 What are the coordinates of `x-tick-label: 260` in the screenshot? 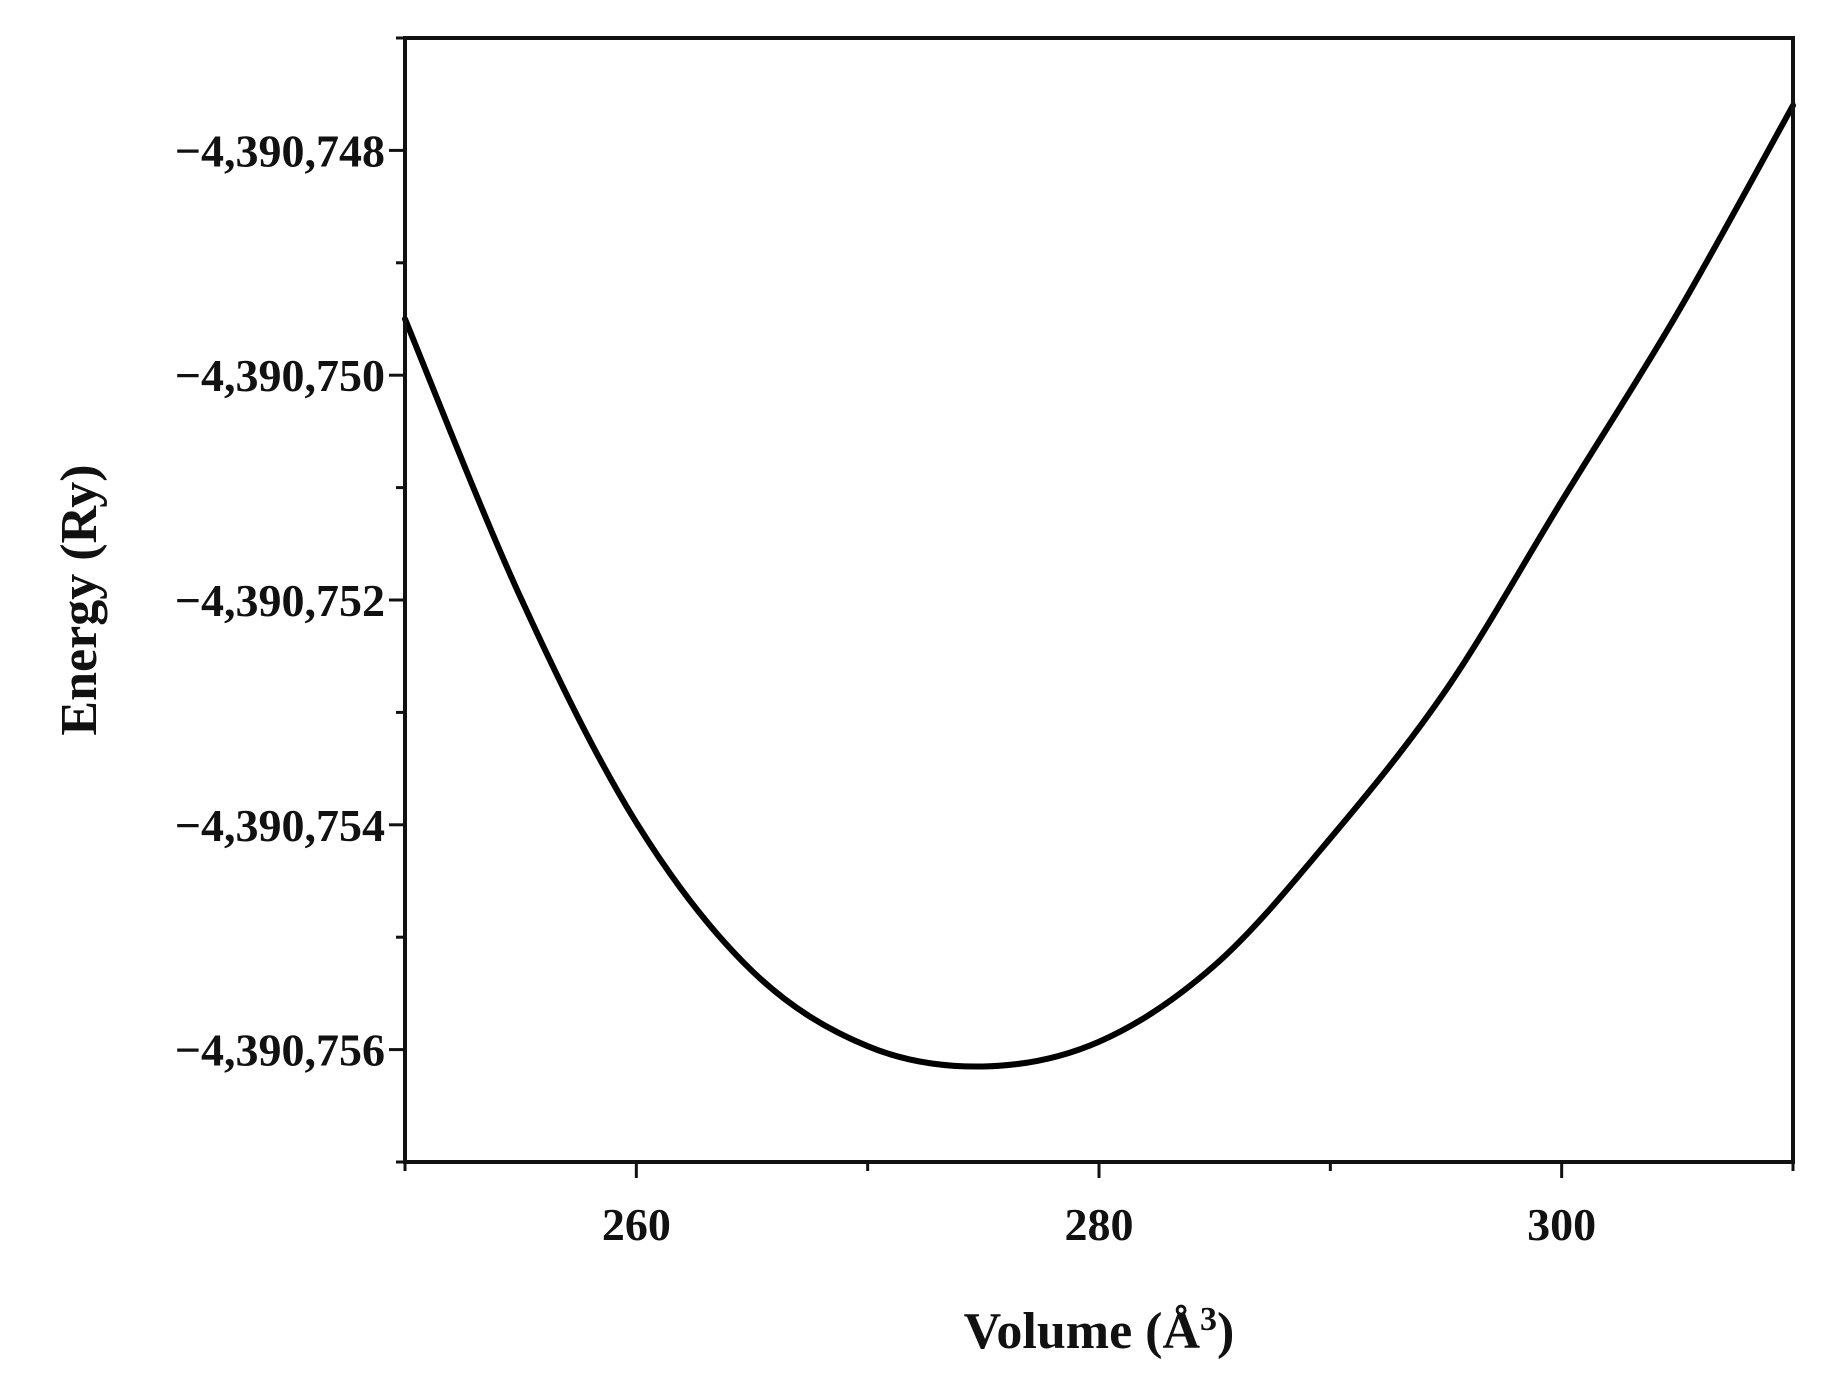 It's located at (636, 1224).